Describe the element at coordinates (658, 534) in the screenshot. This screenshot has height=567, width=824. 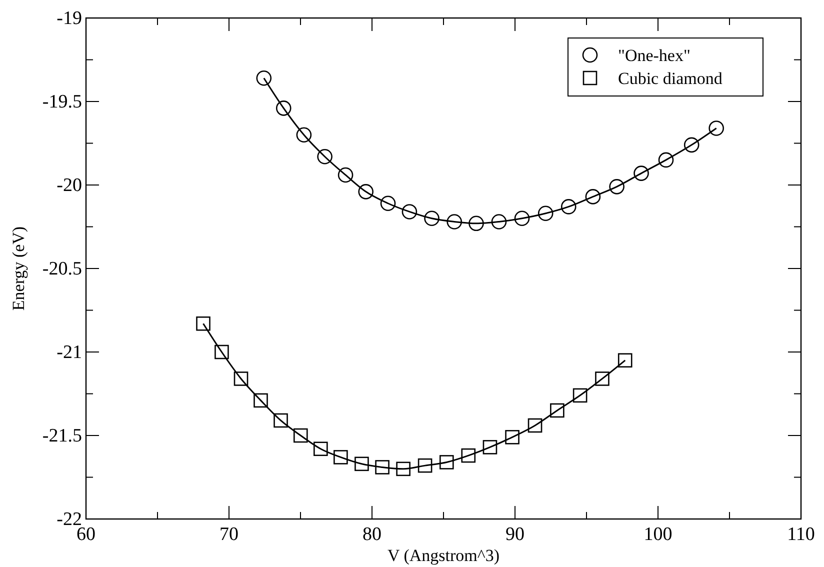
I see `x-tick-label: 100` at that location.